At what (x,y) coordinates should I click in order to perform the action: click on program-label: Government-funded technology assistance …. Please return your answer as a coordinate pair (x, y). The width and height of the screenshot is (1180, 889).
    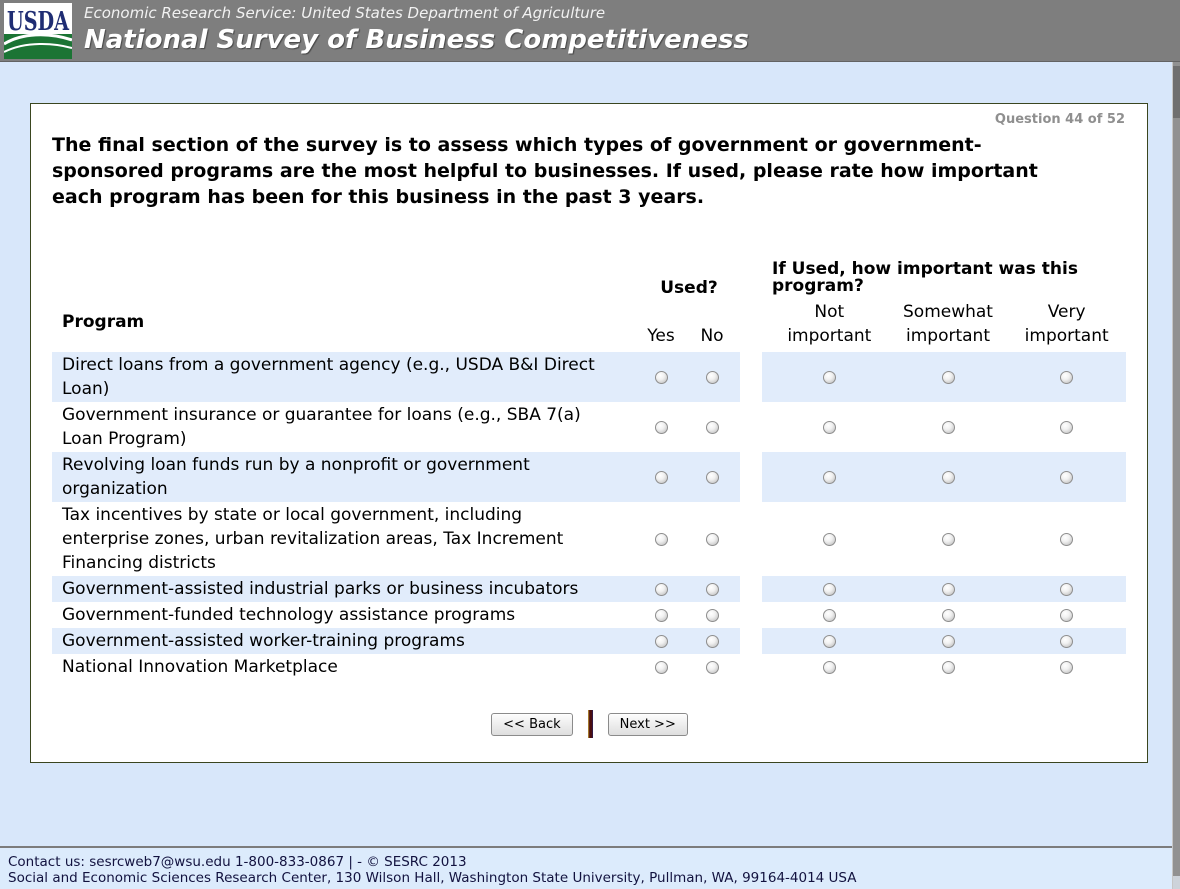
    Looking at the image, I should click on (289, 615).